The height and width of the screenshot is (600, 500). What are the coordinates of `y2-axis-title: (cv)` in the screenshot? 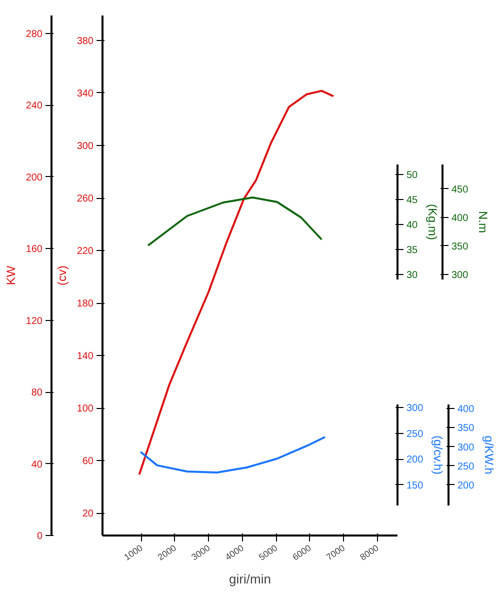 It's located at (61, 275).